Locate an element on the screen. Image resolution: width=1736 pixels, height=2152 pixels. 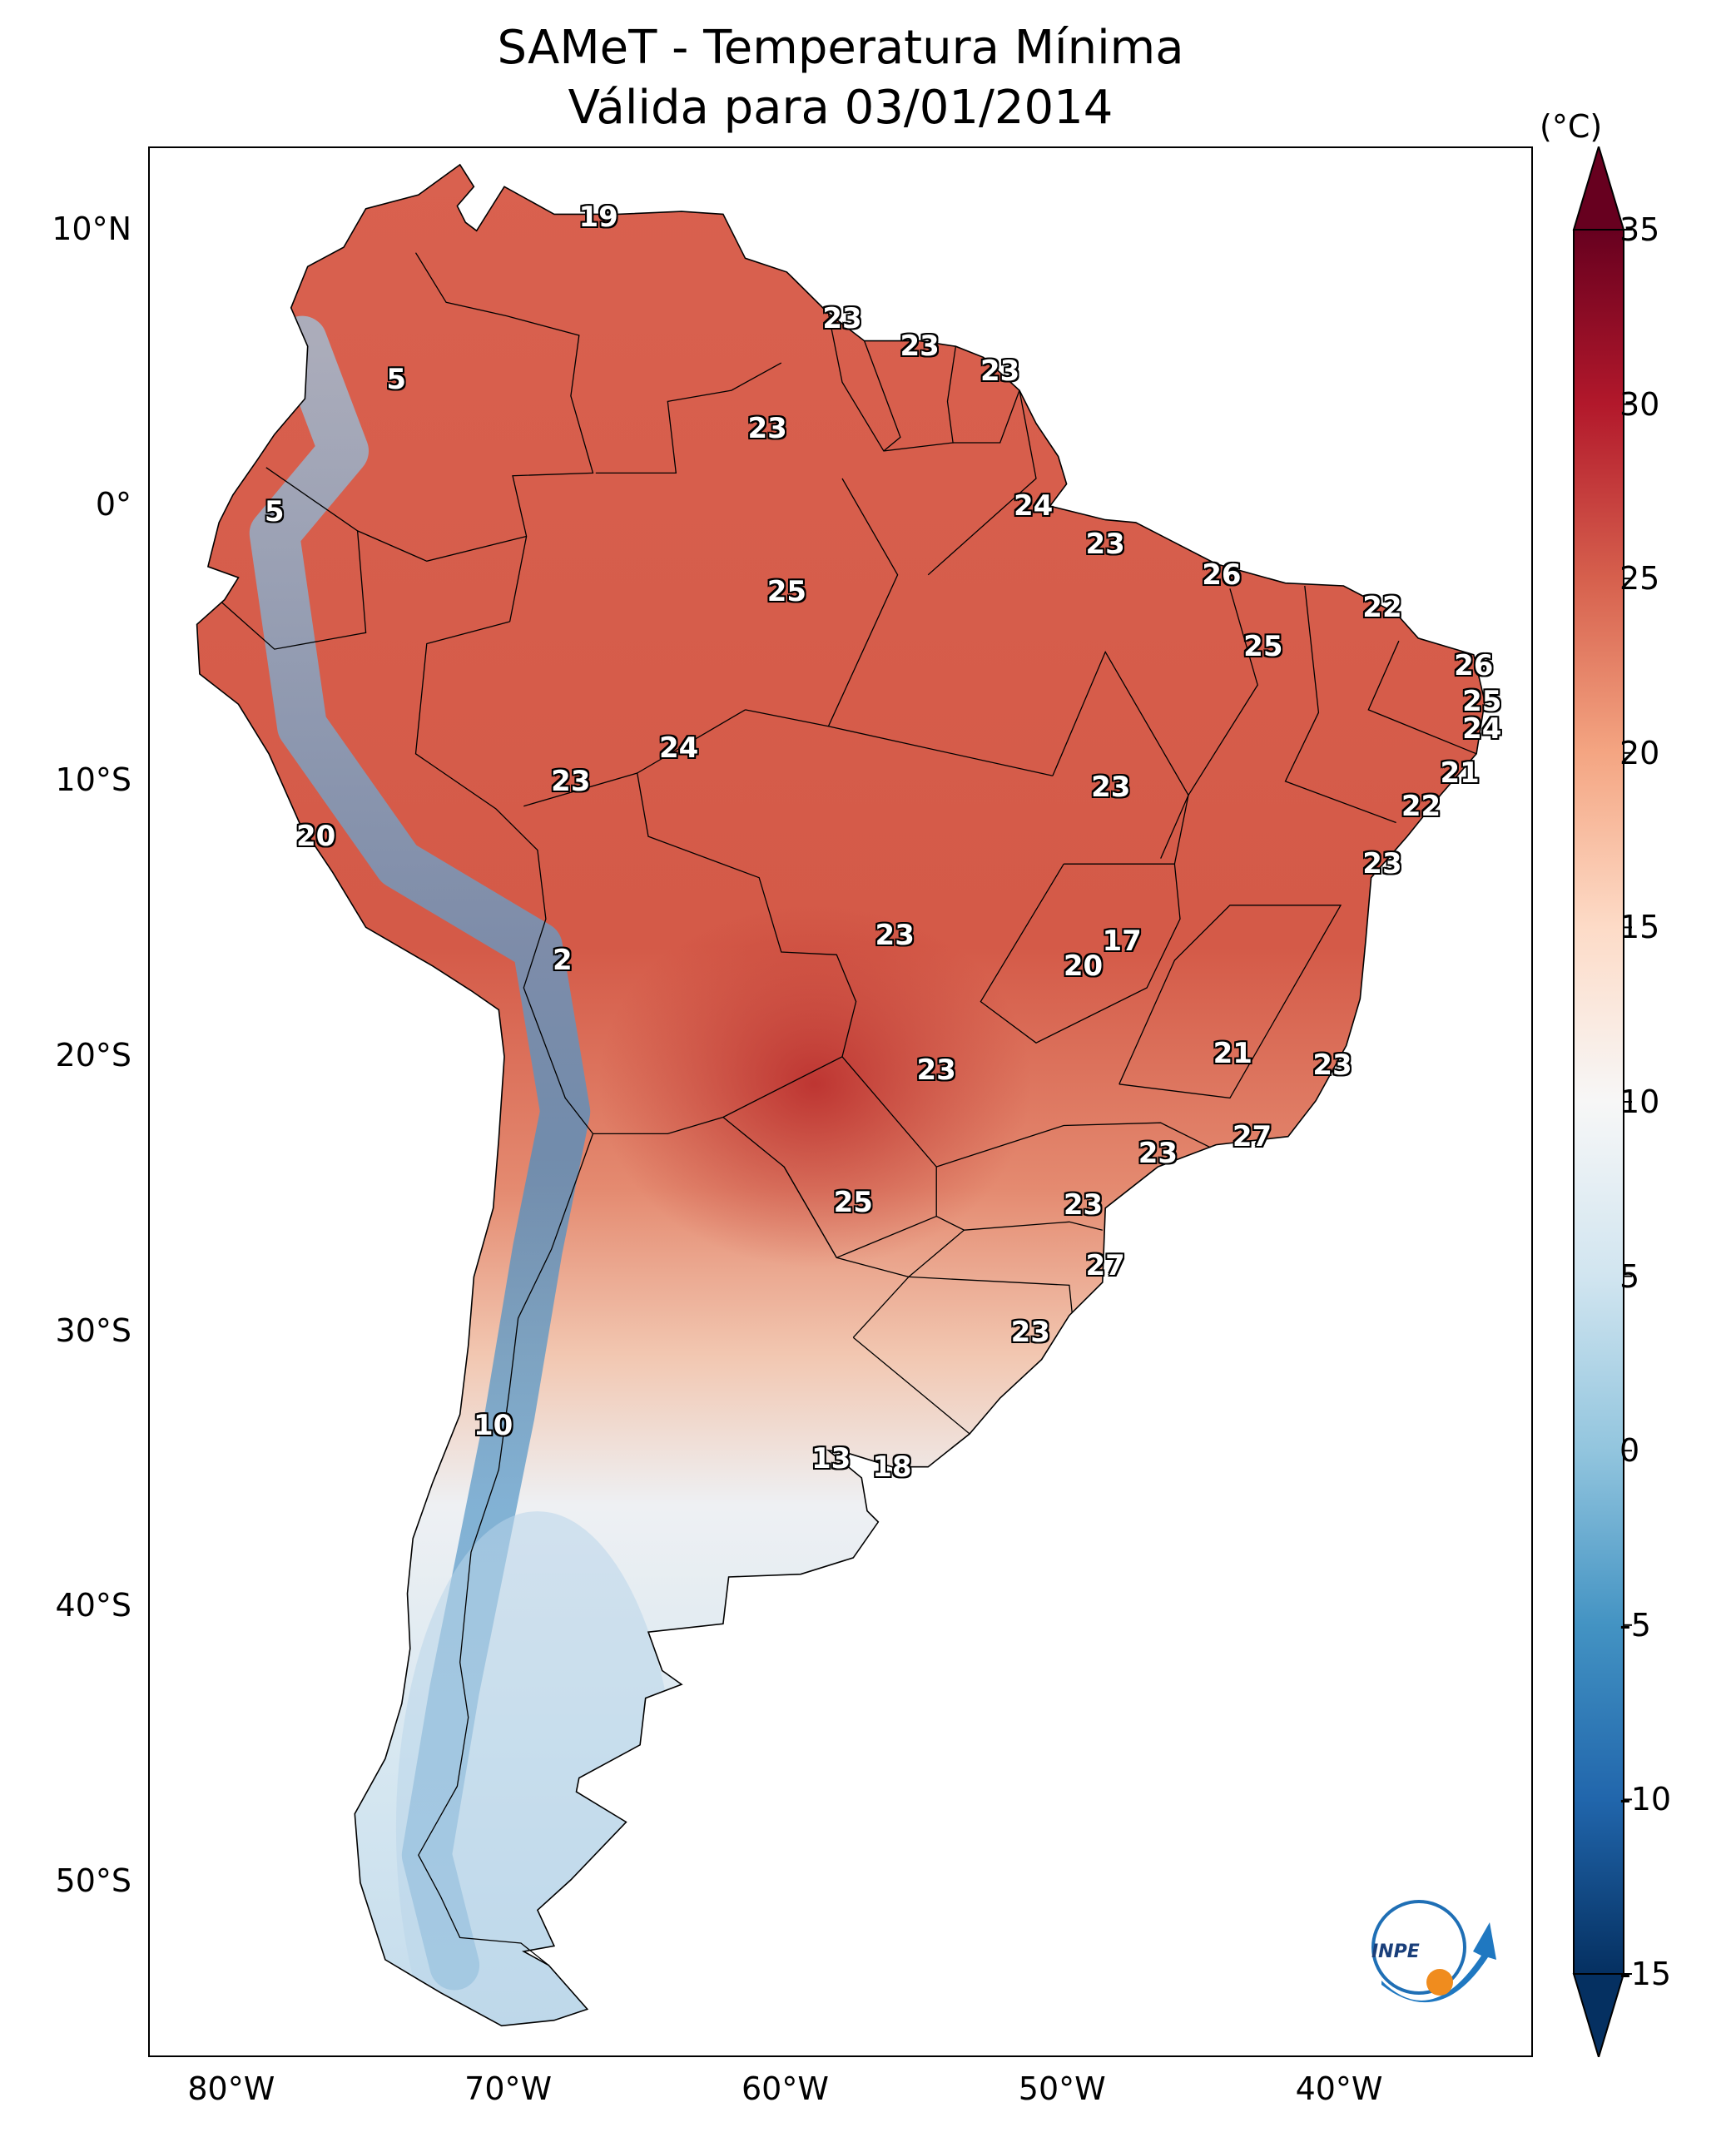
longitude-label: 50°W is located at coordinates (1062, 2088).